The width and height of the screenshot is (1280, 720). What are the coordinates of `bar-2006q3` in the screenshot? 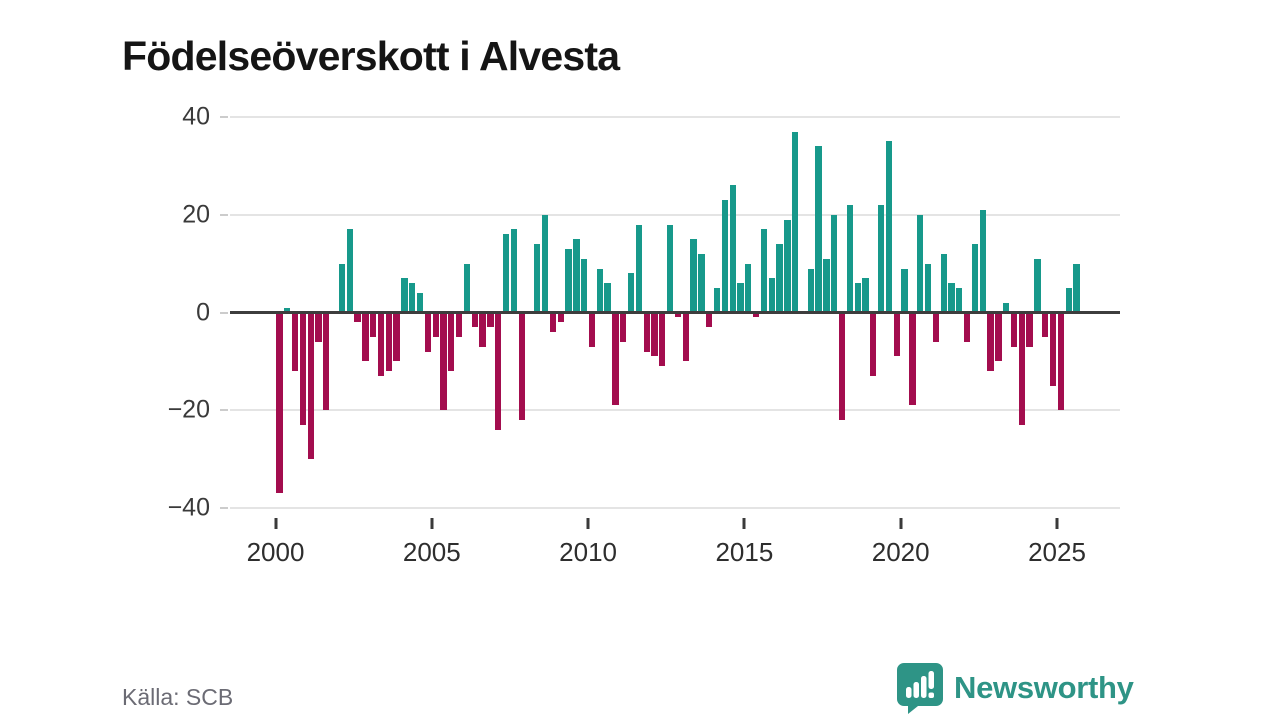 It's located at (482, 329).